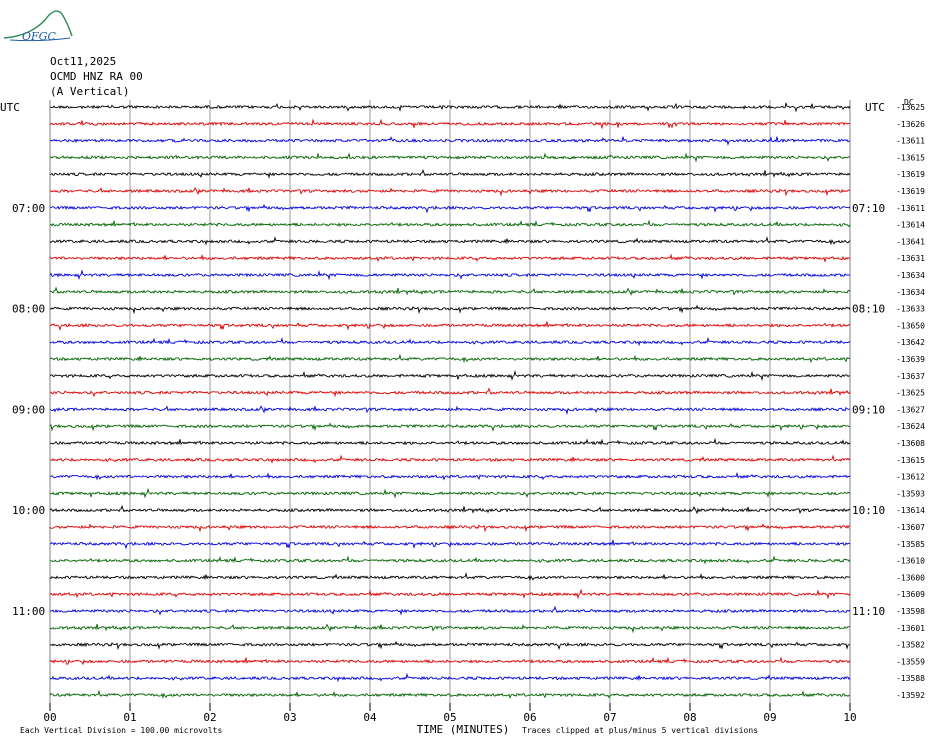 Image resolution: width=930 pixels, height=744 pixels. Describe the element at coordinates (910, 628) in the screenshot. I see `dc-offset-31: -13601` at that location.